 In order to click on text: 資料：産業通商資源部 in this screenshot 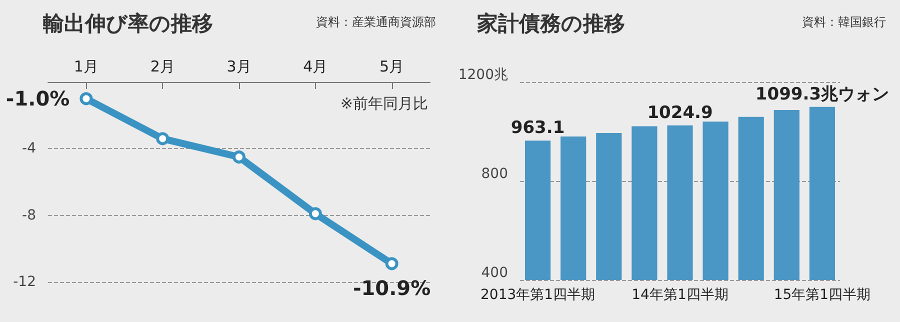, I will do `click(376, 22)`.